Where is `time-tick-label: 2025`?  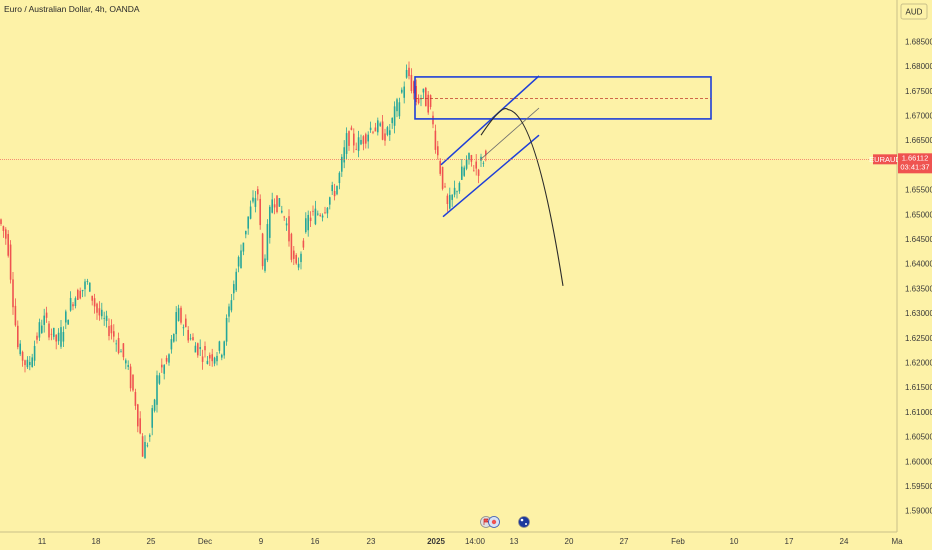 time-tick-label: 2025 is located at coordinates (436, 541).